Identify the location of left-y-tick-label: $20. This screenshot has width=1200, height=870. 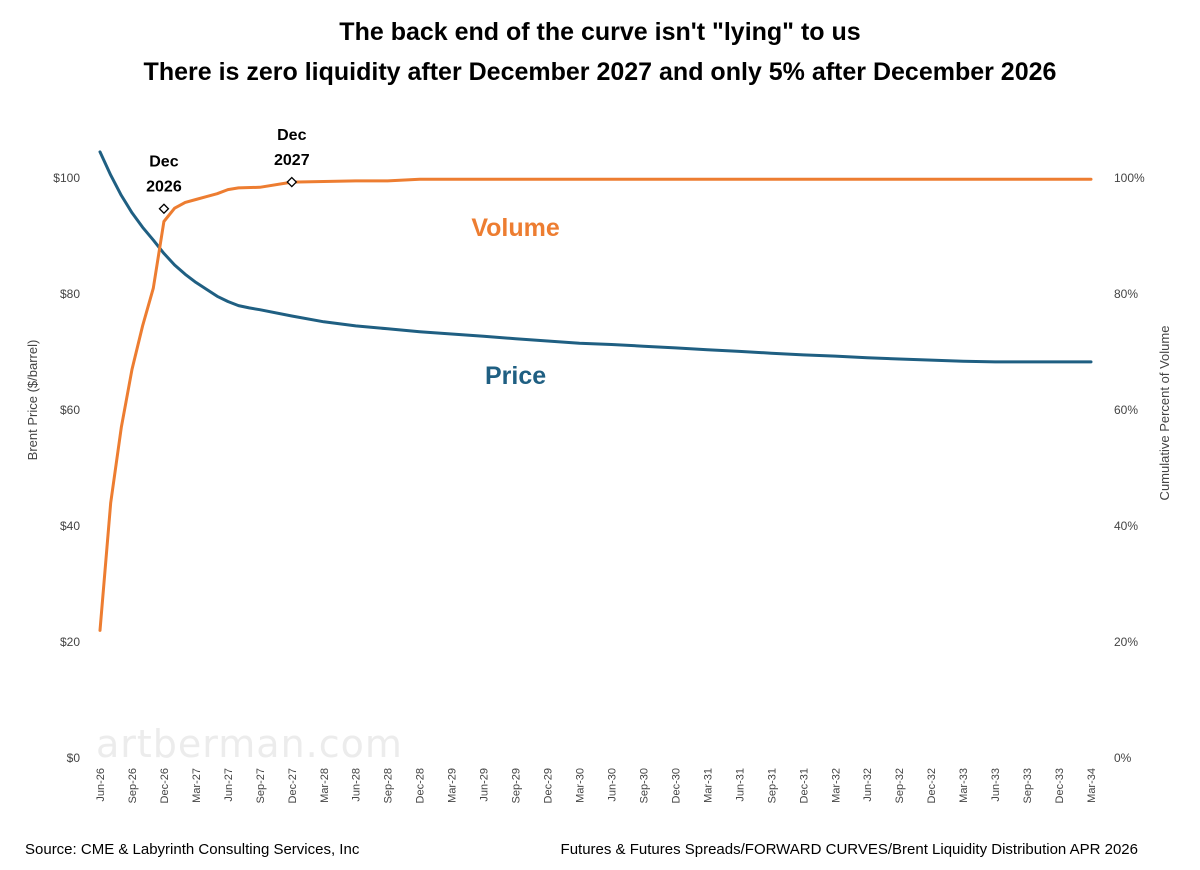
(70, 642).